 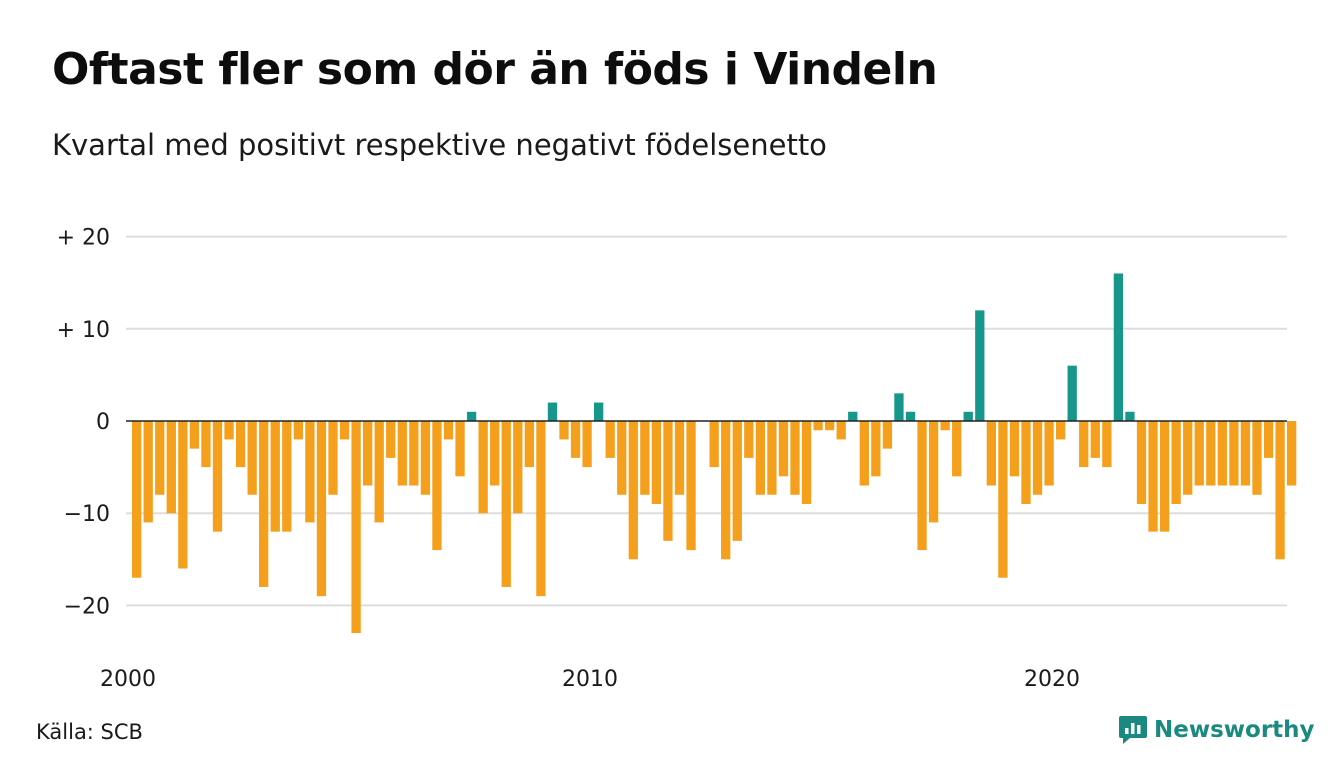 I want to click on x-tick-label: 2010, so click(x=590, y=679).